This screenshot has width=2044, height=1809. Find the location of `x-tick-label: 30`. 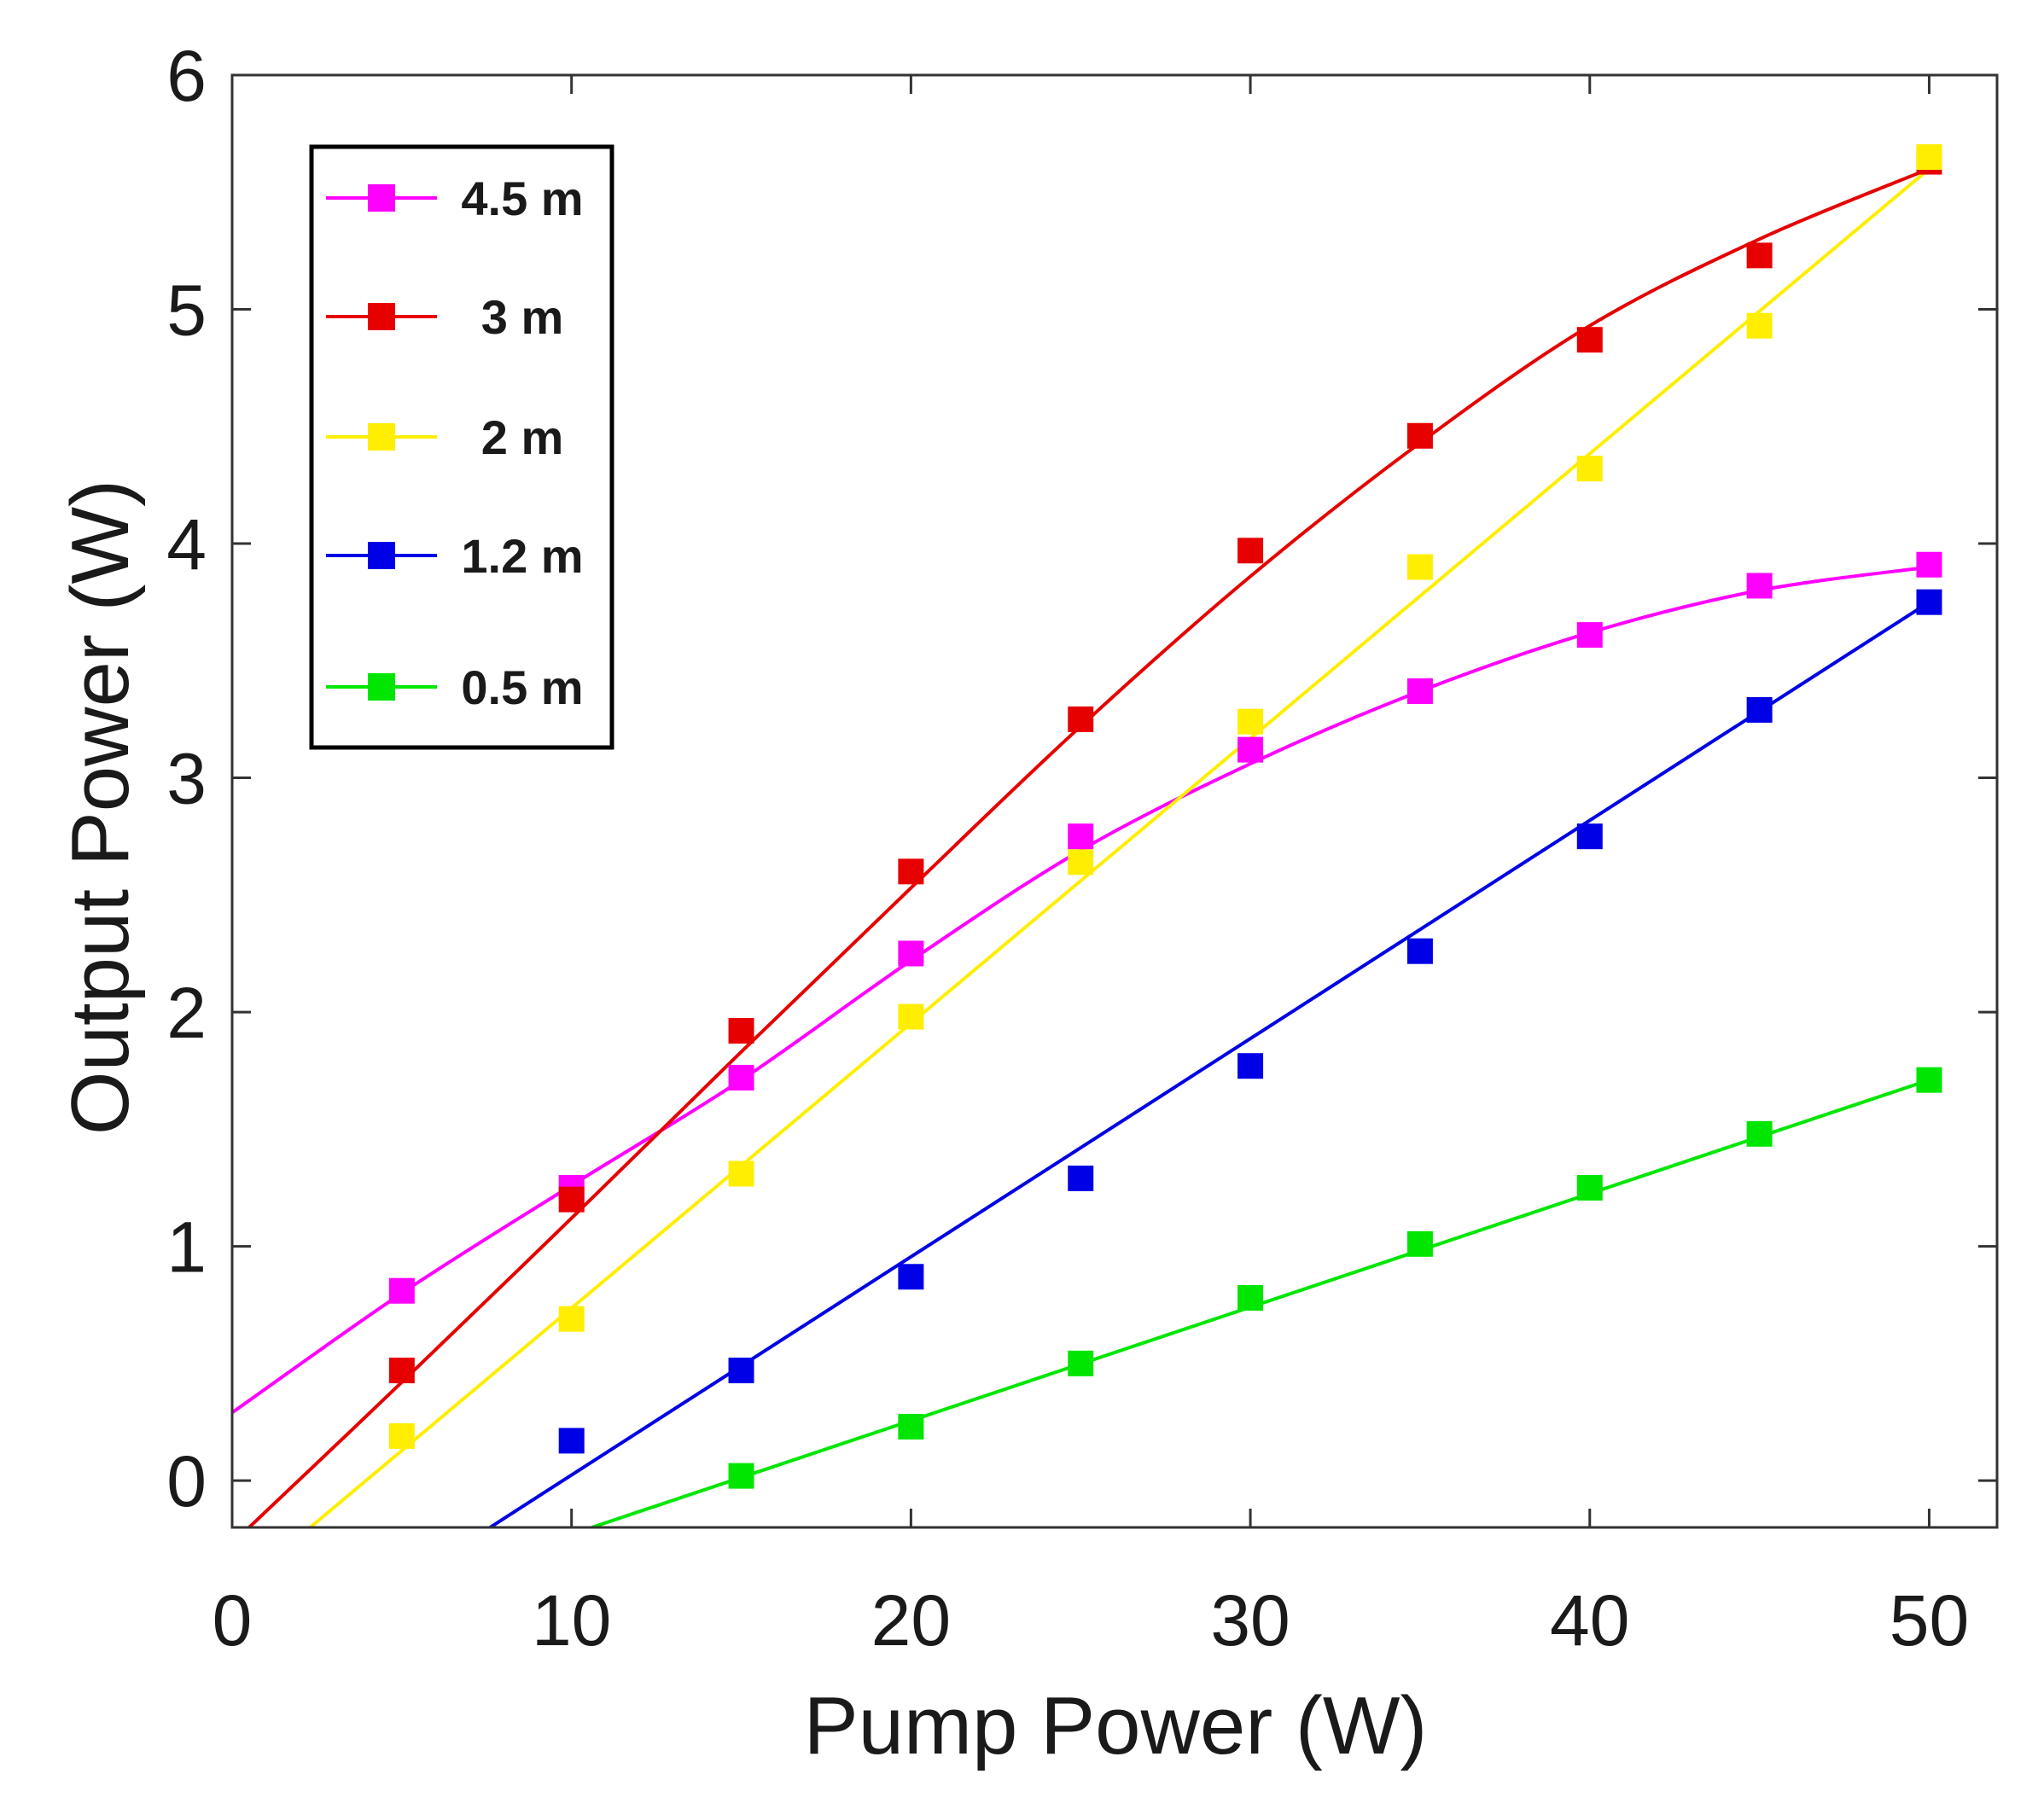

x-tick-label: 30 is located at coordinates (1250, 1620).